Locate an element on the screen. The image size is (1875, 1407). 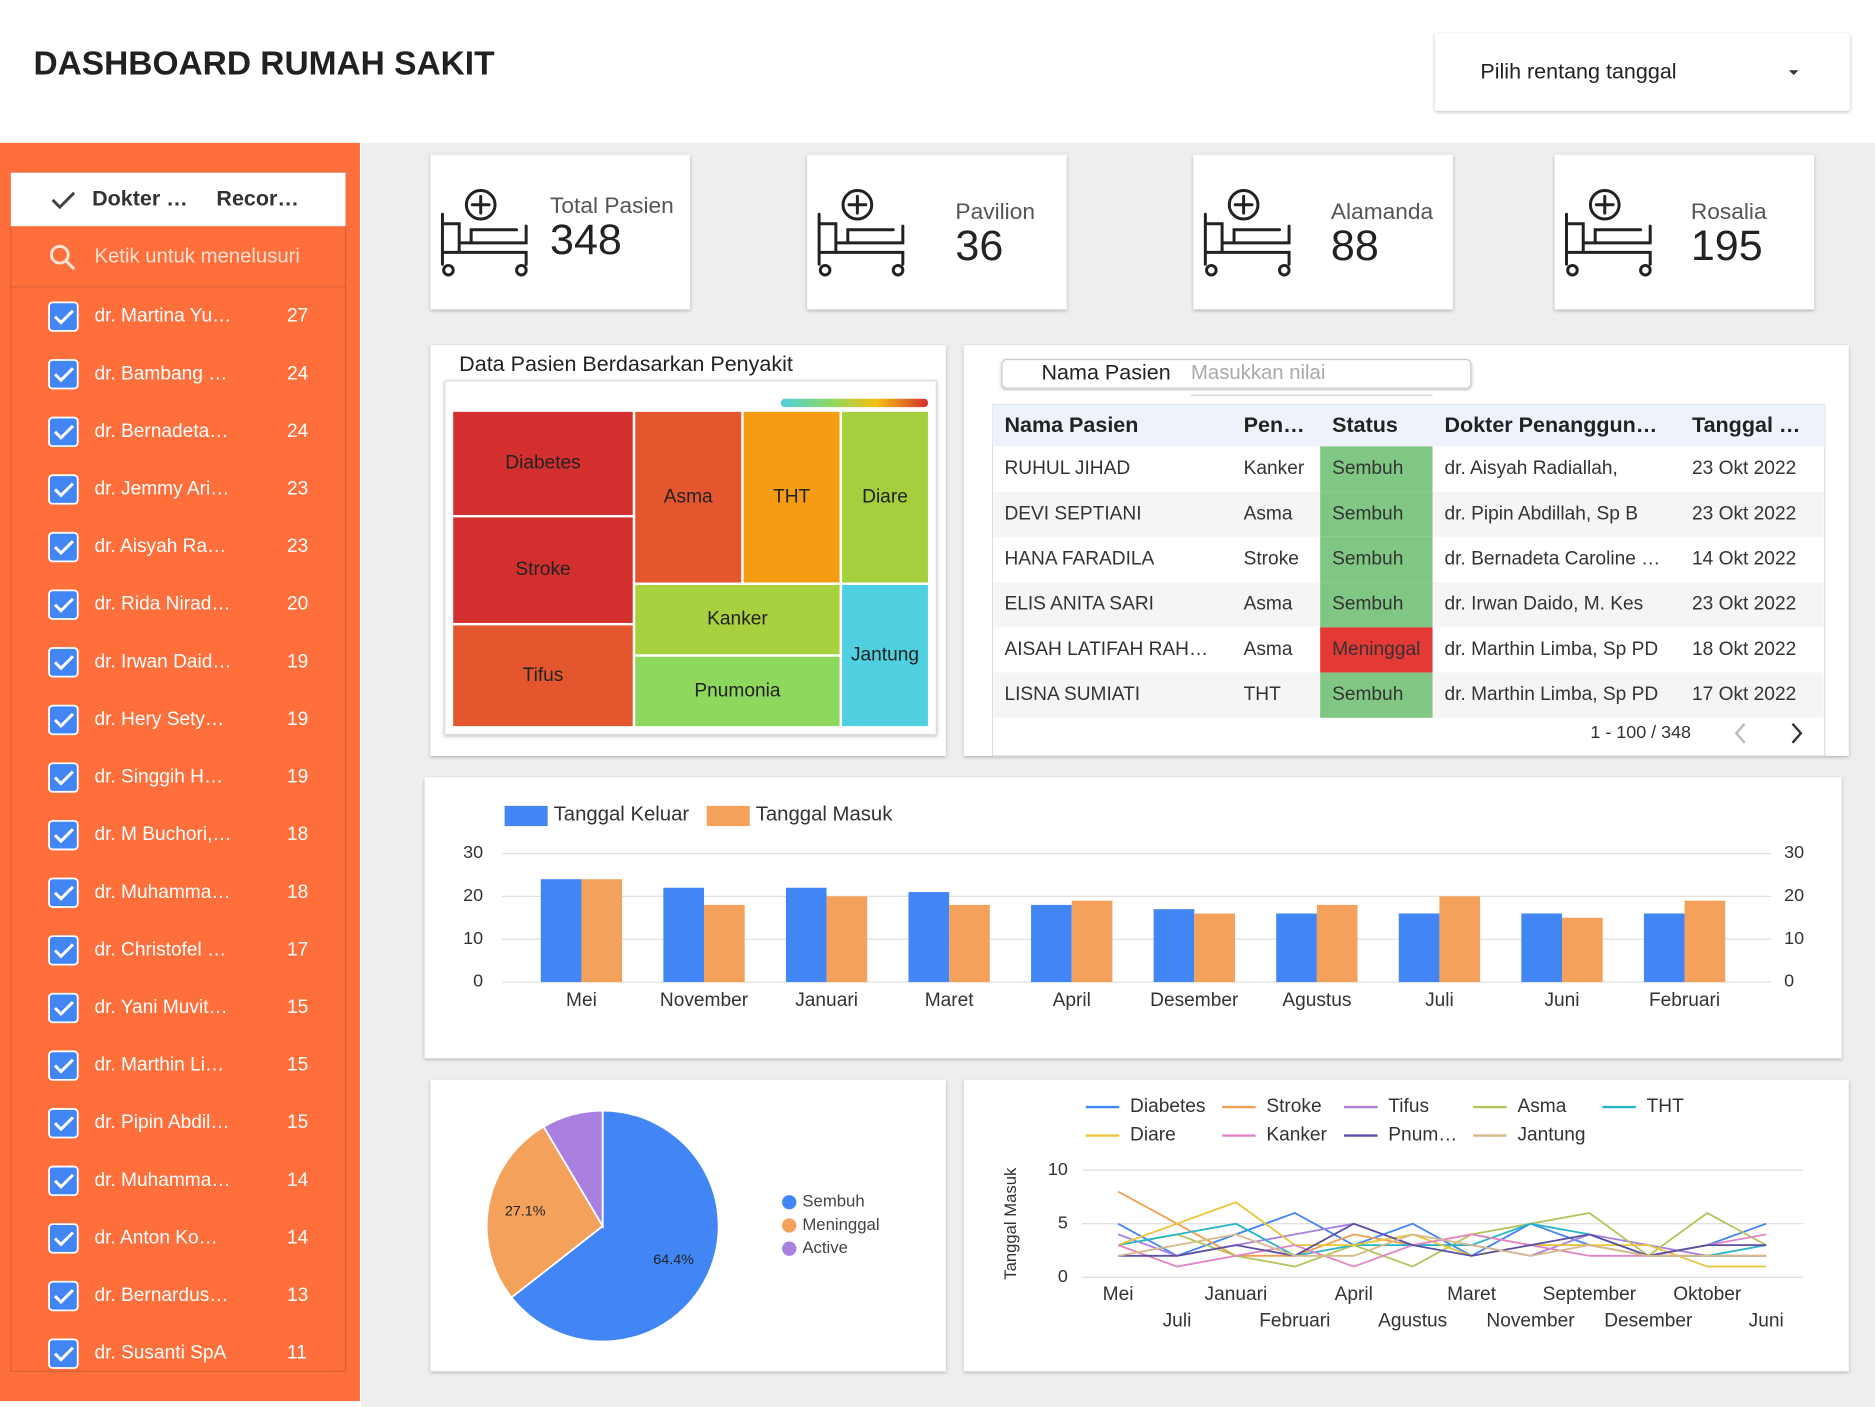
table-cell: Kanker is located at coordinates (1274, 468).